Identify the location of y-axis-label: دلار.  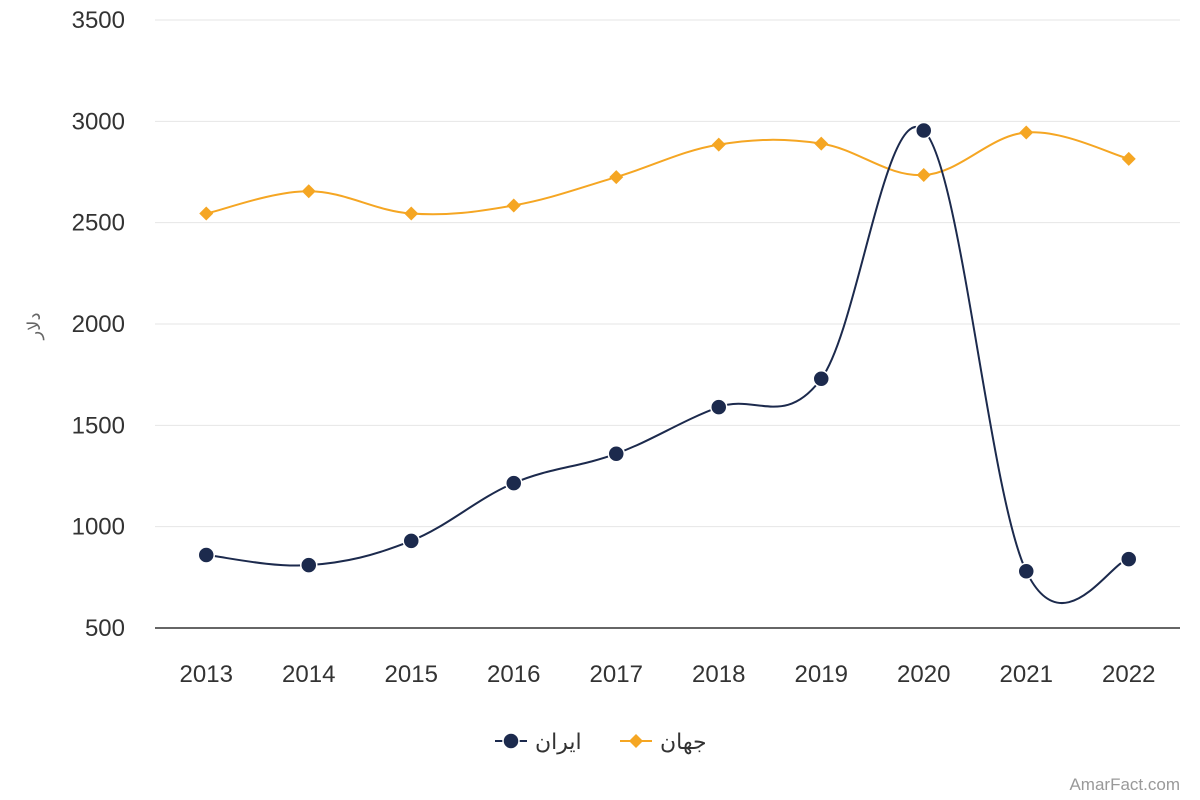
(34, 327).